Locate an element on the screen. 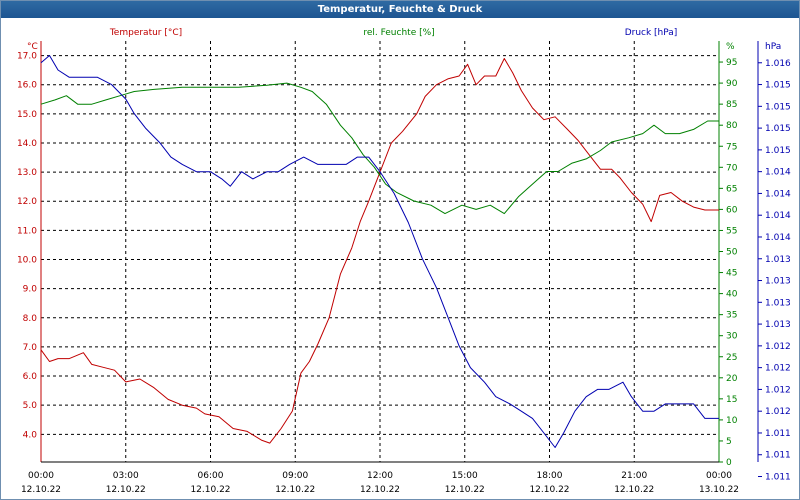 The width and height of the screenshot is (800, 500). pressure-axis-title: Druck [hPa] is located at coordinates (651, 33).